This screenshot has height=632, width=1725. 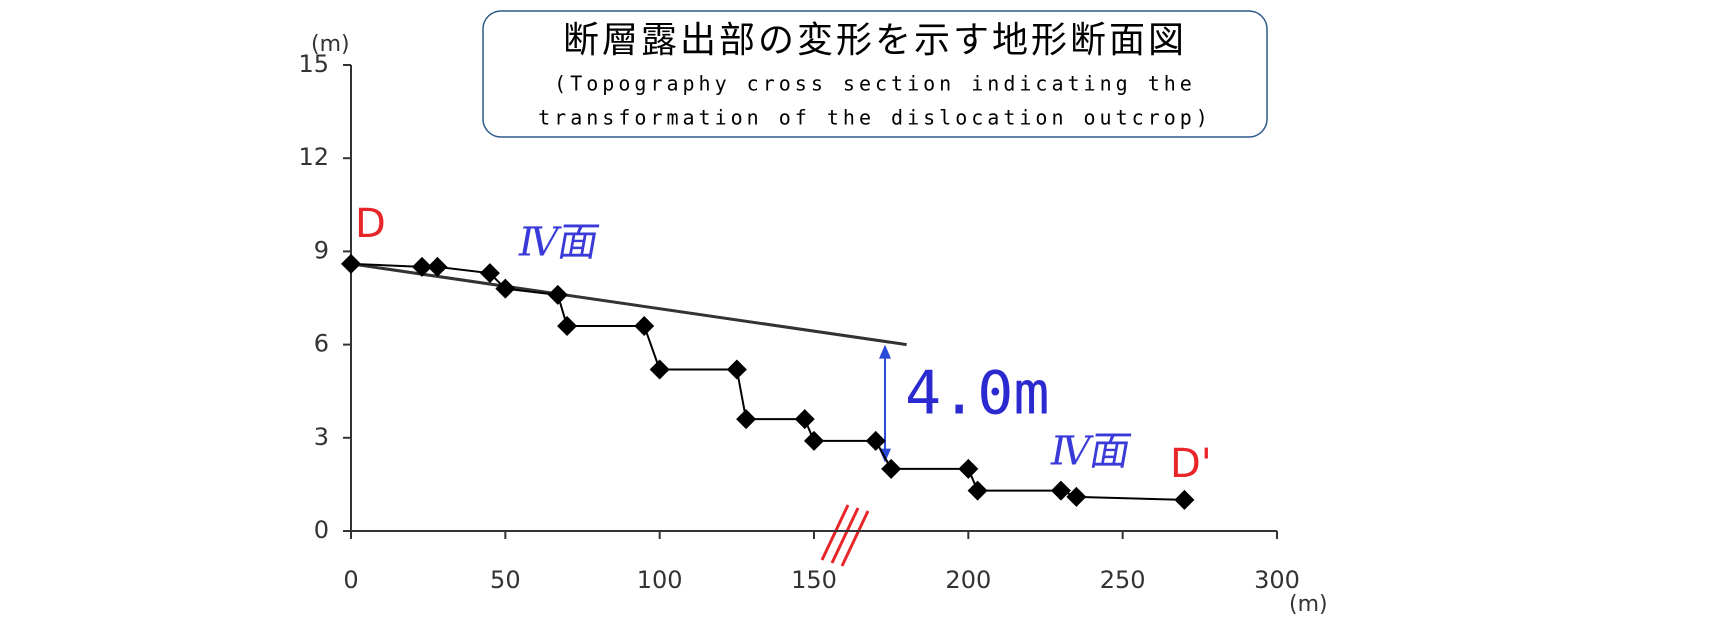 What do you see at coordinates (1191, 464) in the screenshot?
I see `annotation: D'` at bounding box center [1191, 464].